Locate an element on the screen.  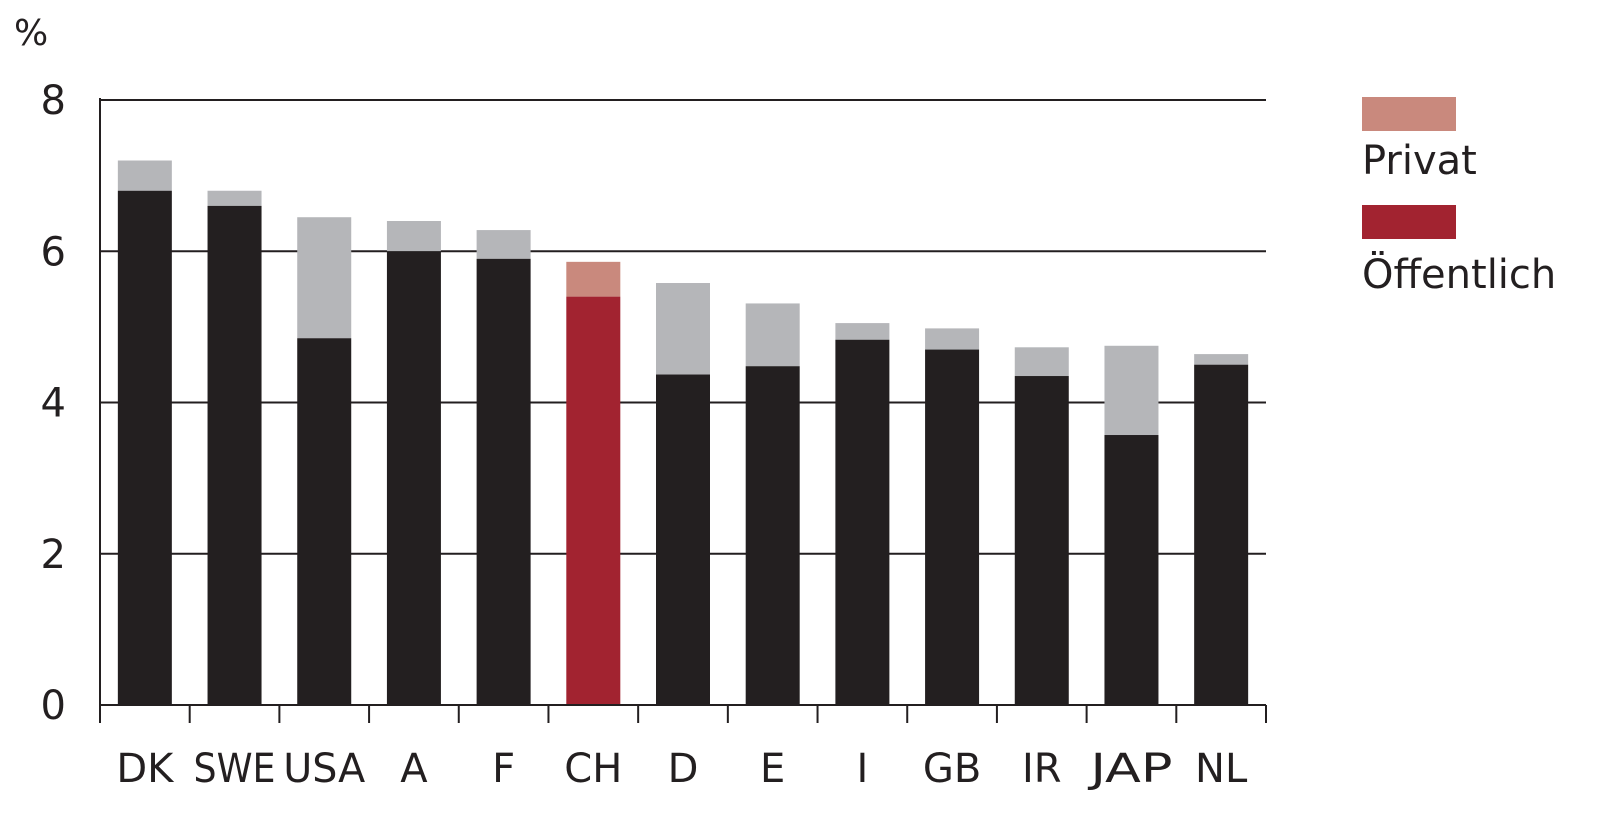
bar-segment-privat-i is located at coordinates (862, 331).